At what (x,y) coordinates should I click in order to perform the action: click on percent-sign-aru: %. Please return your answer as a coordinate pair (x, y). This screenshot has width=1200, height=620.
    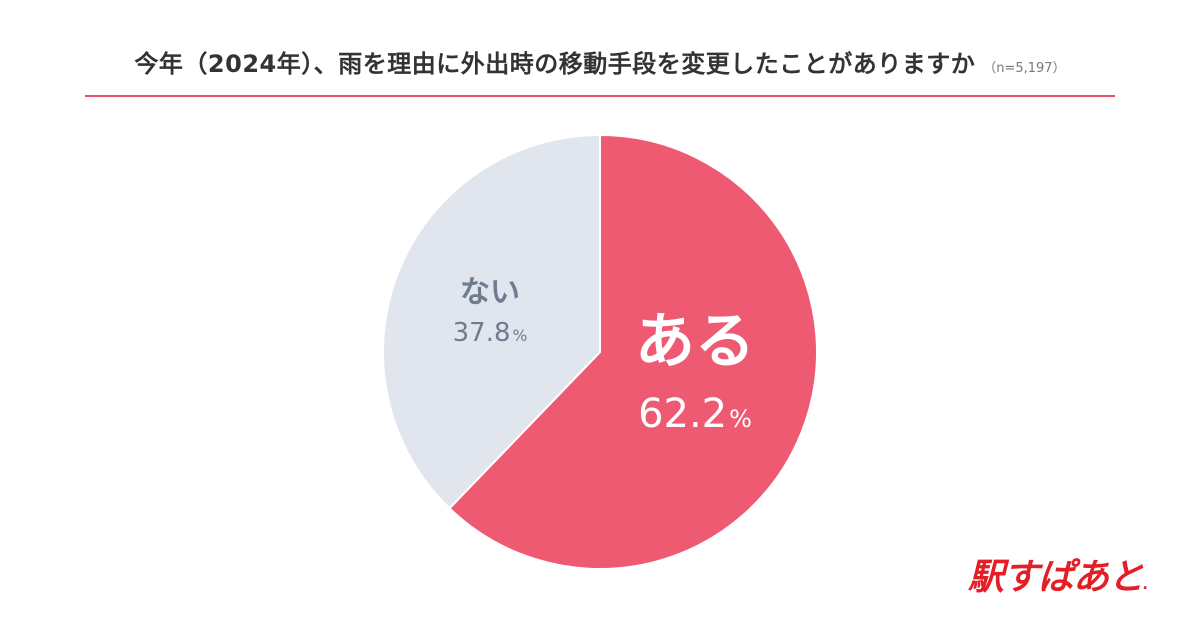
    Looking at the image, I should click on (740, 419).